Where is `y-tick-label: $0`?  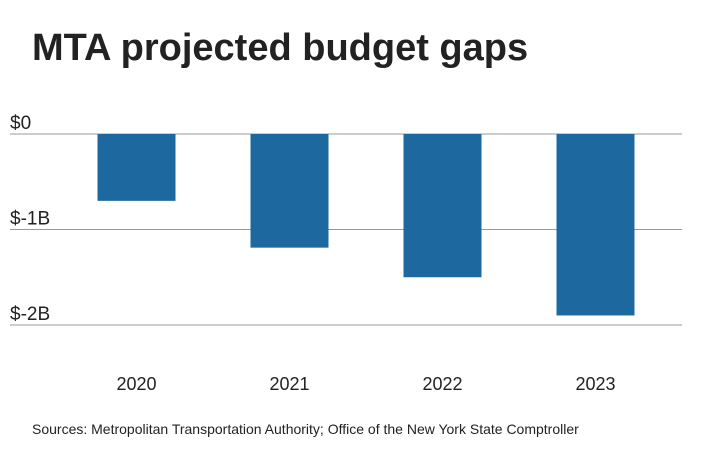
y-tick-label: $0 is located at coordinates (20, 123).